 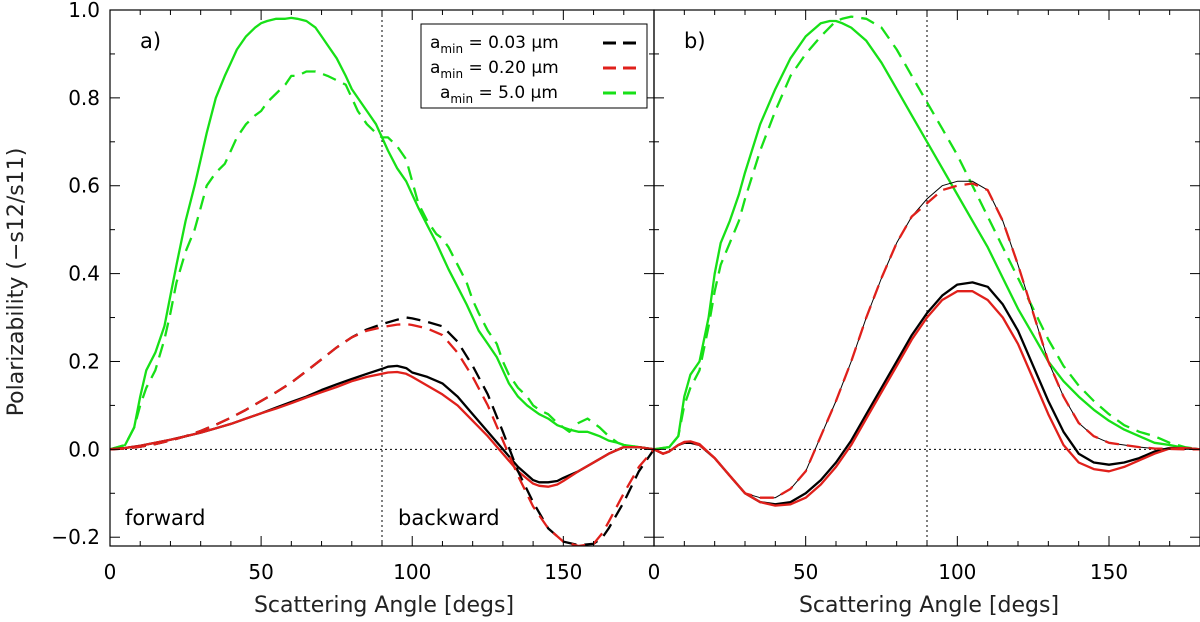 I want to click on legend-label: amin = 0.03 μm, so click(x=494, y=44).